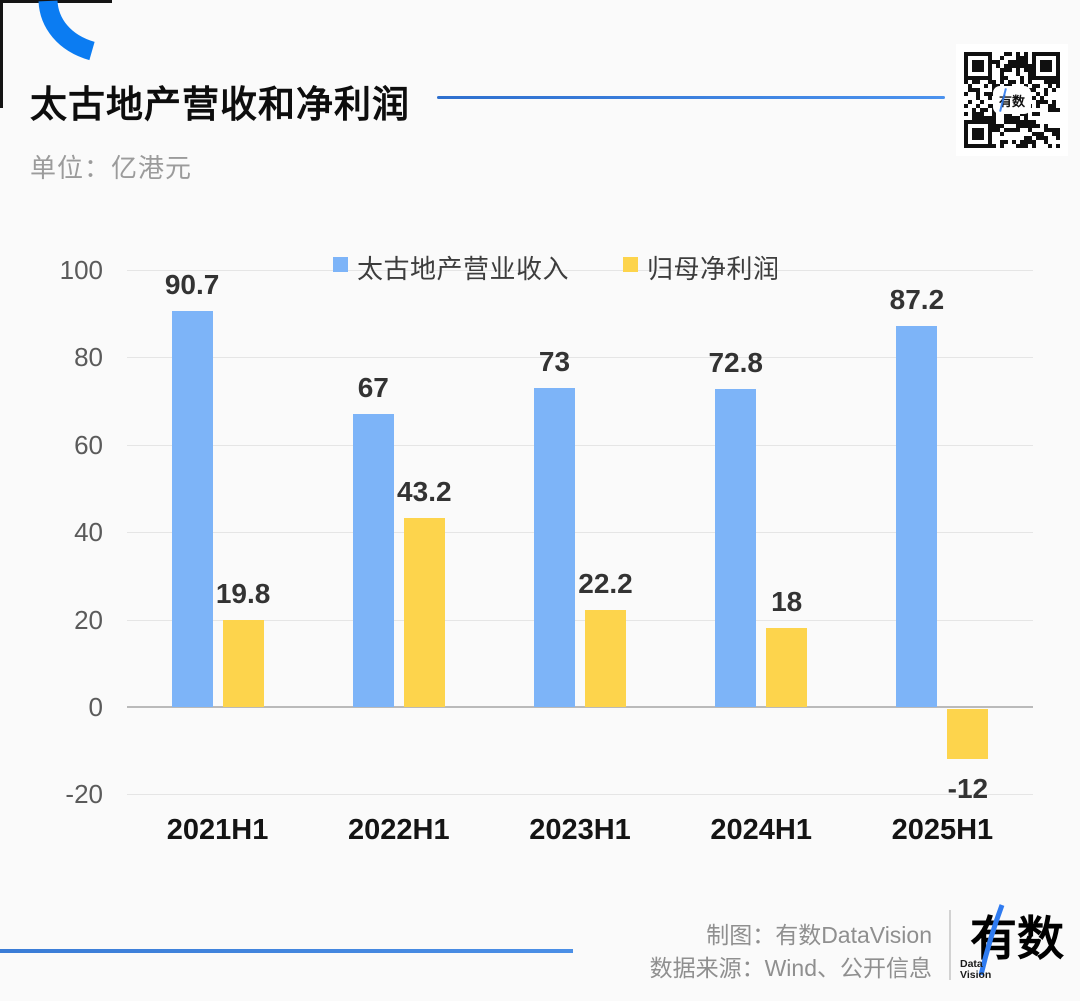 The height and width of the screenshot is (1001, 1080). I want to click on qr-logo-text: 有数, so click(1011, 101).